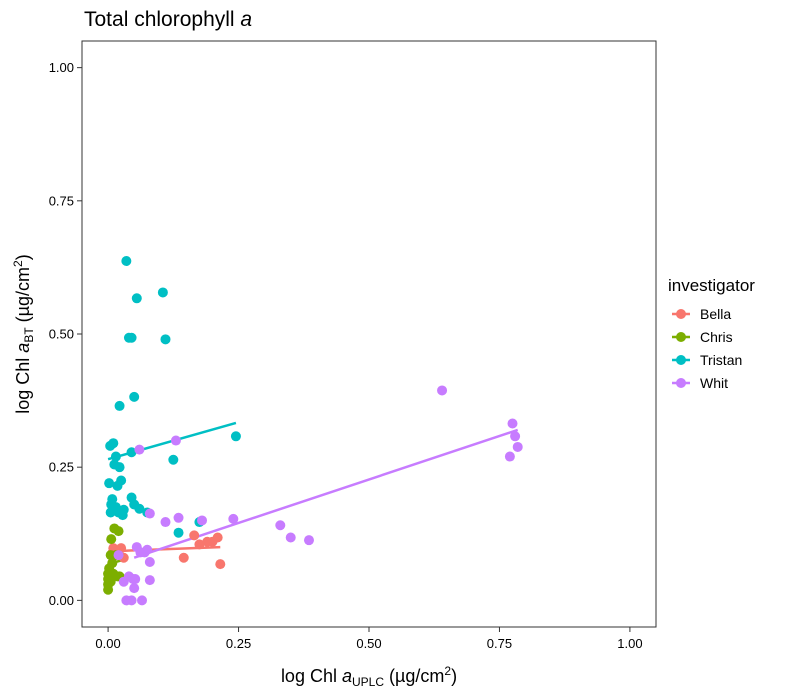 The height and width of the screenshot is (695, 799). Describe the element at coordinates (347, 676) in the screenshot. I see `x-axis-title-italic: a` at that location.